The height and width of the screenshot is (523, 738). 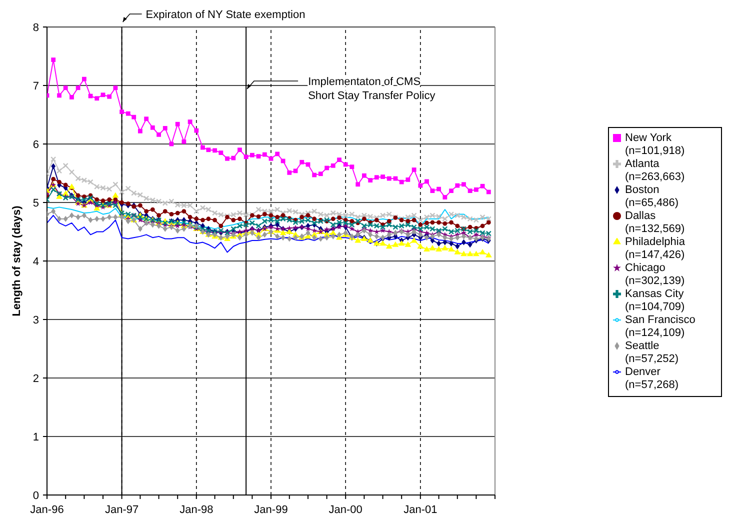 What do you see at coordinates (35, 262) in the screenshot?
I see `y-tick-label: 4` at bounding box center [35, 262].